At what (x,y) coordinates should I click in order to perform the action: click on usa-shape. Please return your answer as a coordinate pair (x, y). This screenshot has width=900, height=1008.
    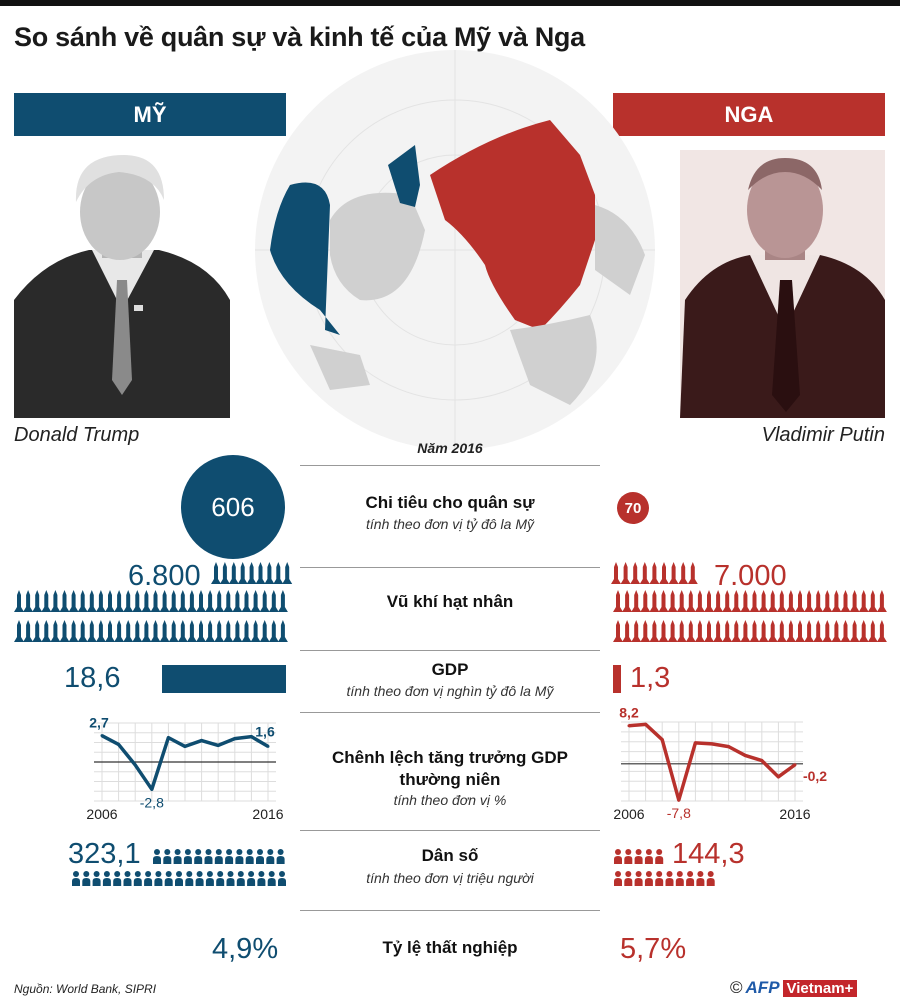
    Looking at the image, I should click on (305, 258).